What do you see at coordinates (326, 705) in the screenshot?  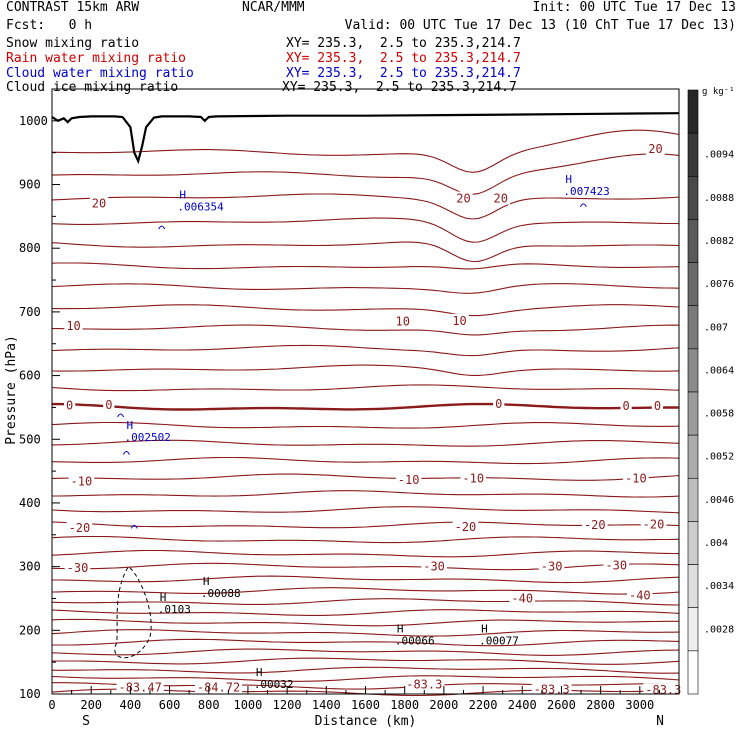 I see `x-tick-label: 1400` at bounding box center [326, 705].